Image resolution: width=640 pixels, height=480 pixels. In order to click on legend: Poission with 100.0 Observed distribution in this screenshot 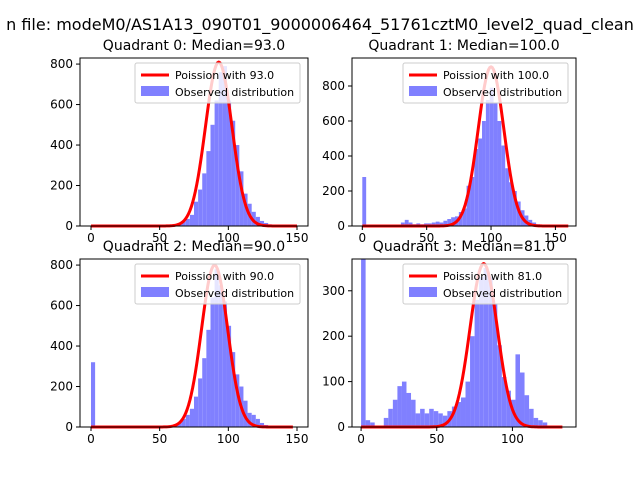, I will do `click(485, 83)`.